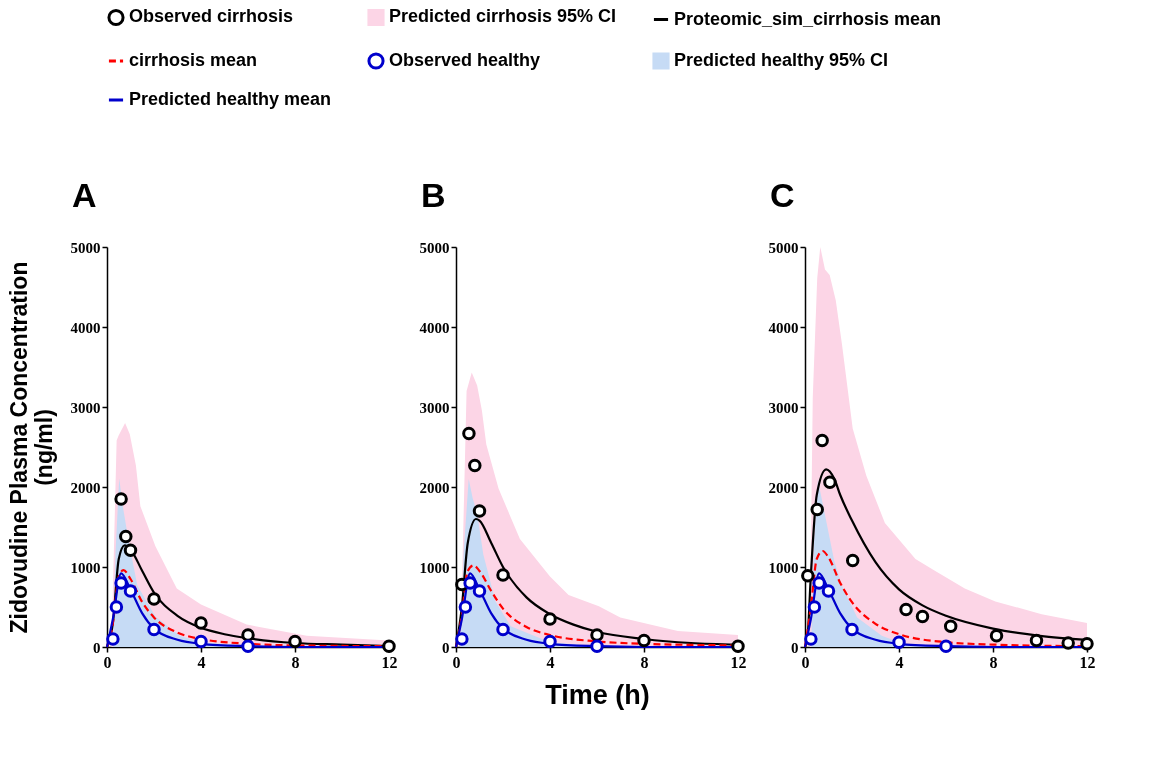 Image resolution: width=1157 pixels, height=765 pixels. Describe the element at coordinates (84, 195) in the screenshot. I see `chart-title: A` at that location.